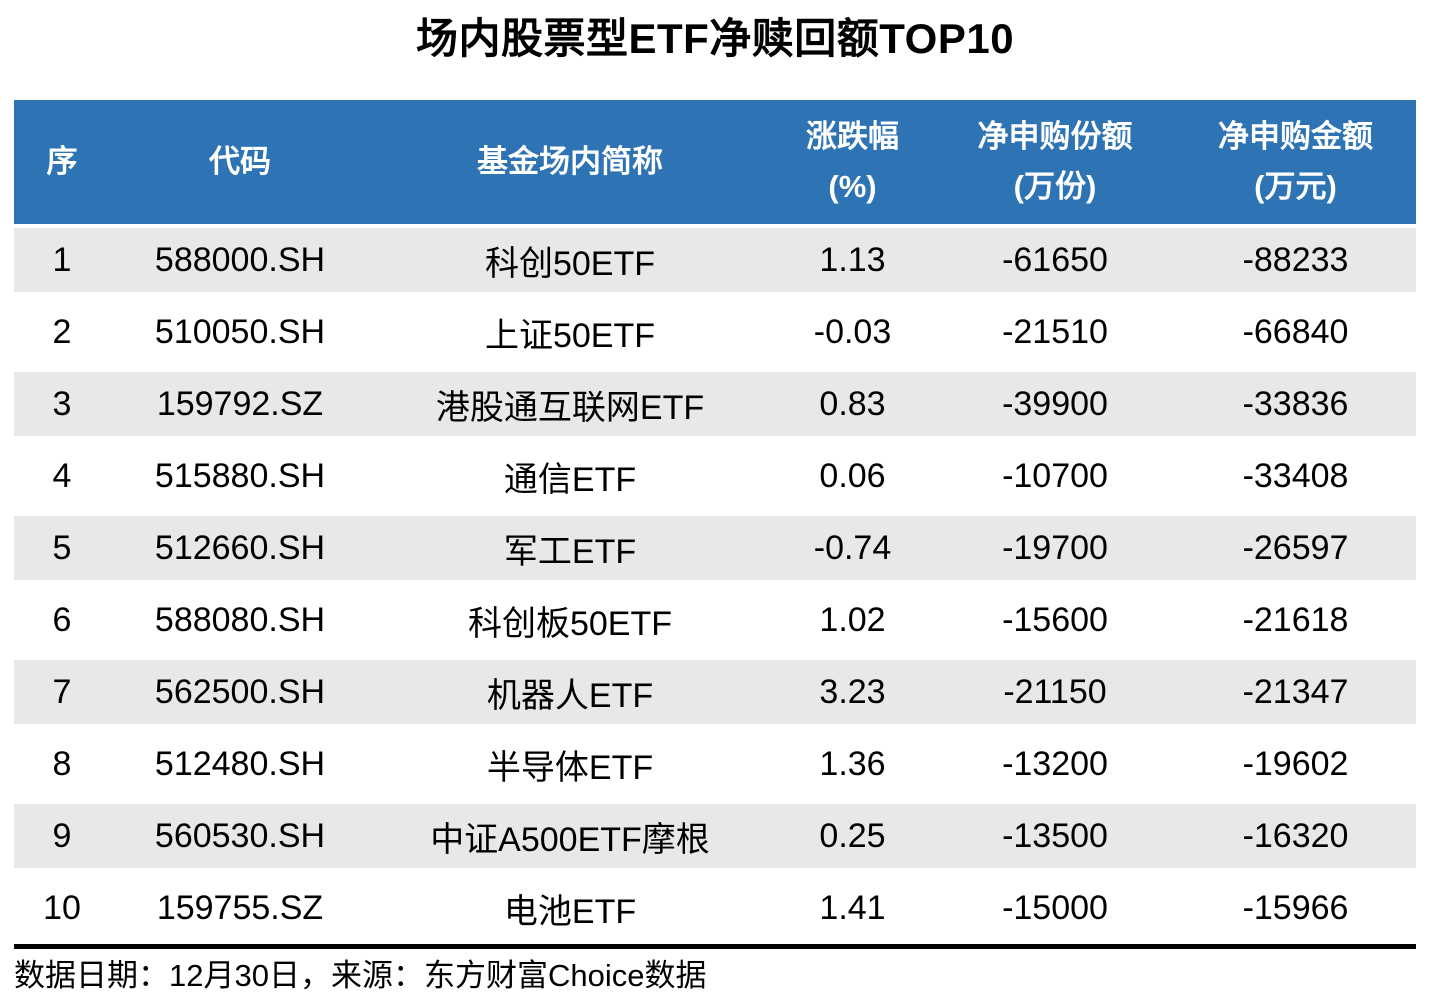 Image resolution: width=1430 pixels, height=1000 pixels. I want to click on header-label: 基金场内简称, so click(570, 162).